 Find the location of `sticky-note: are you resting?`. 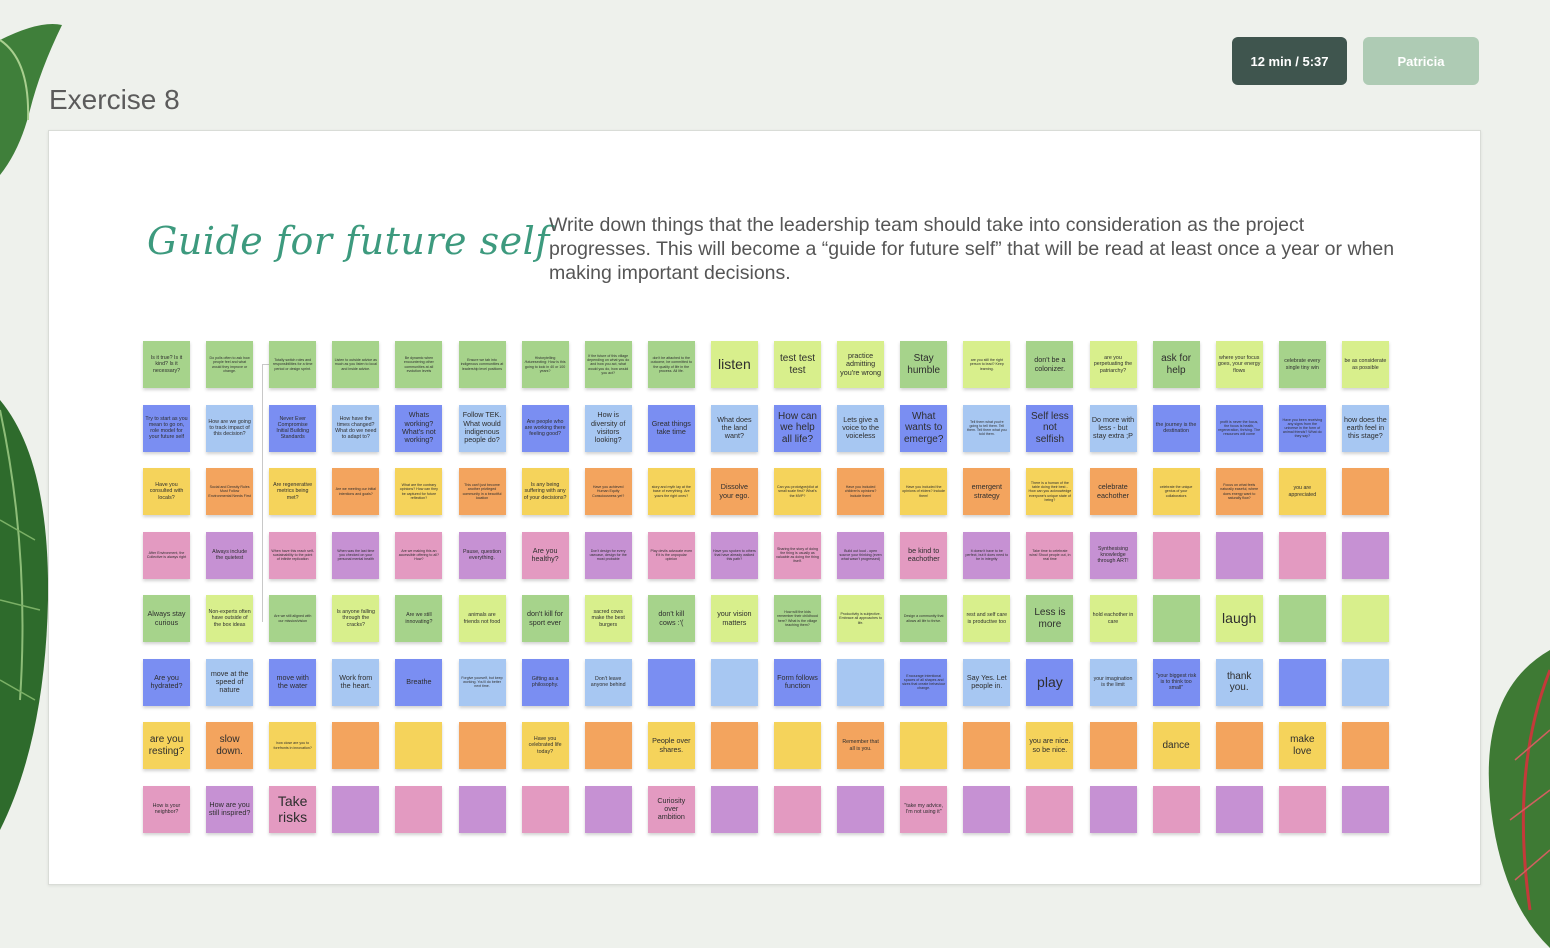

sticky-note: are you resting? is located at coordinates (166, 745).